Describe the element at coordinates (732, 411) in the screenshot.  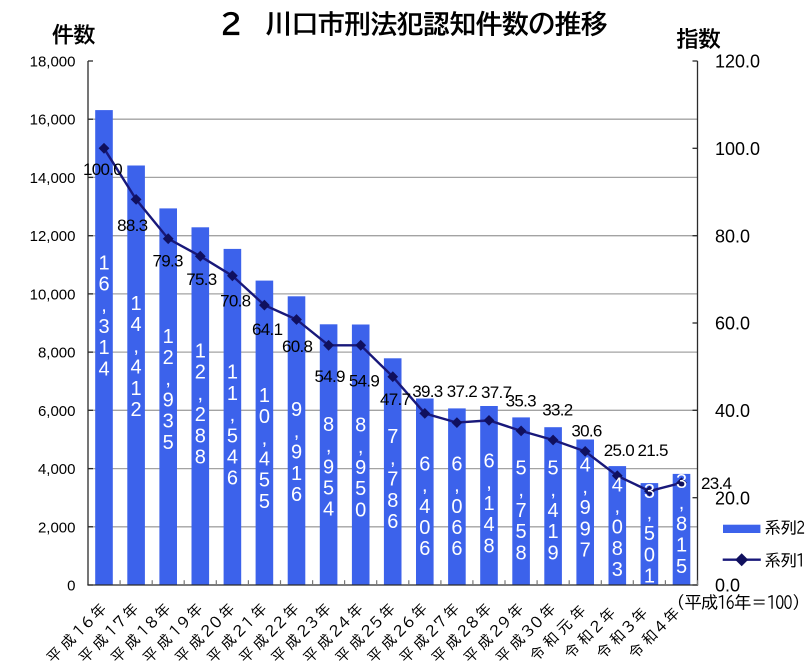
I see `svg-text: 40.0` at that location.